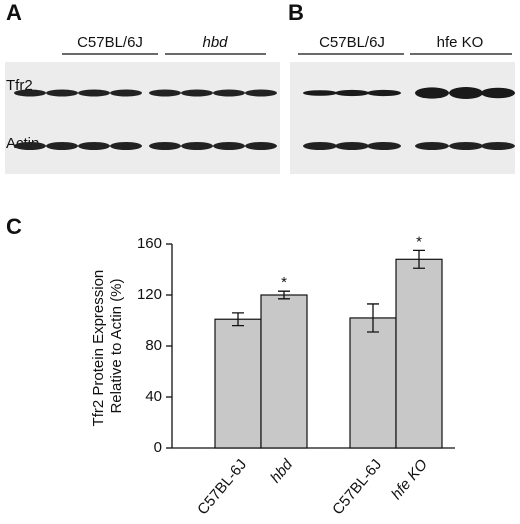 The height and width of the screenshot is (524, 520). What do you see at coordinates (460, 42) in the screenshot?
I see `group-label: hfe KO` at bounding box center [460, 42].